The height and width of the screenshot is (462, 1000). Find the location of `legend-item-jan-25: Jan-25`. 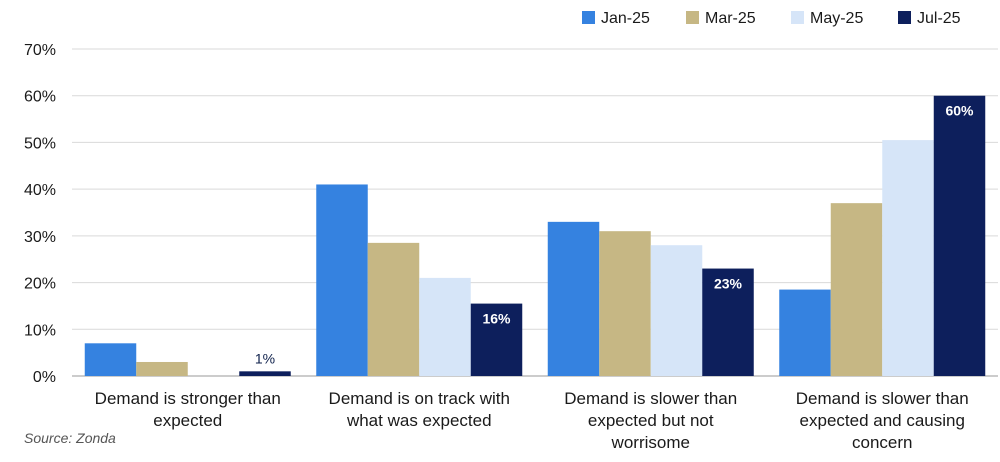

legend-item-jan-25: Jan-25 is located at coordinates (616, 18).